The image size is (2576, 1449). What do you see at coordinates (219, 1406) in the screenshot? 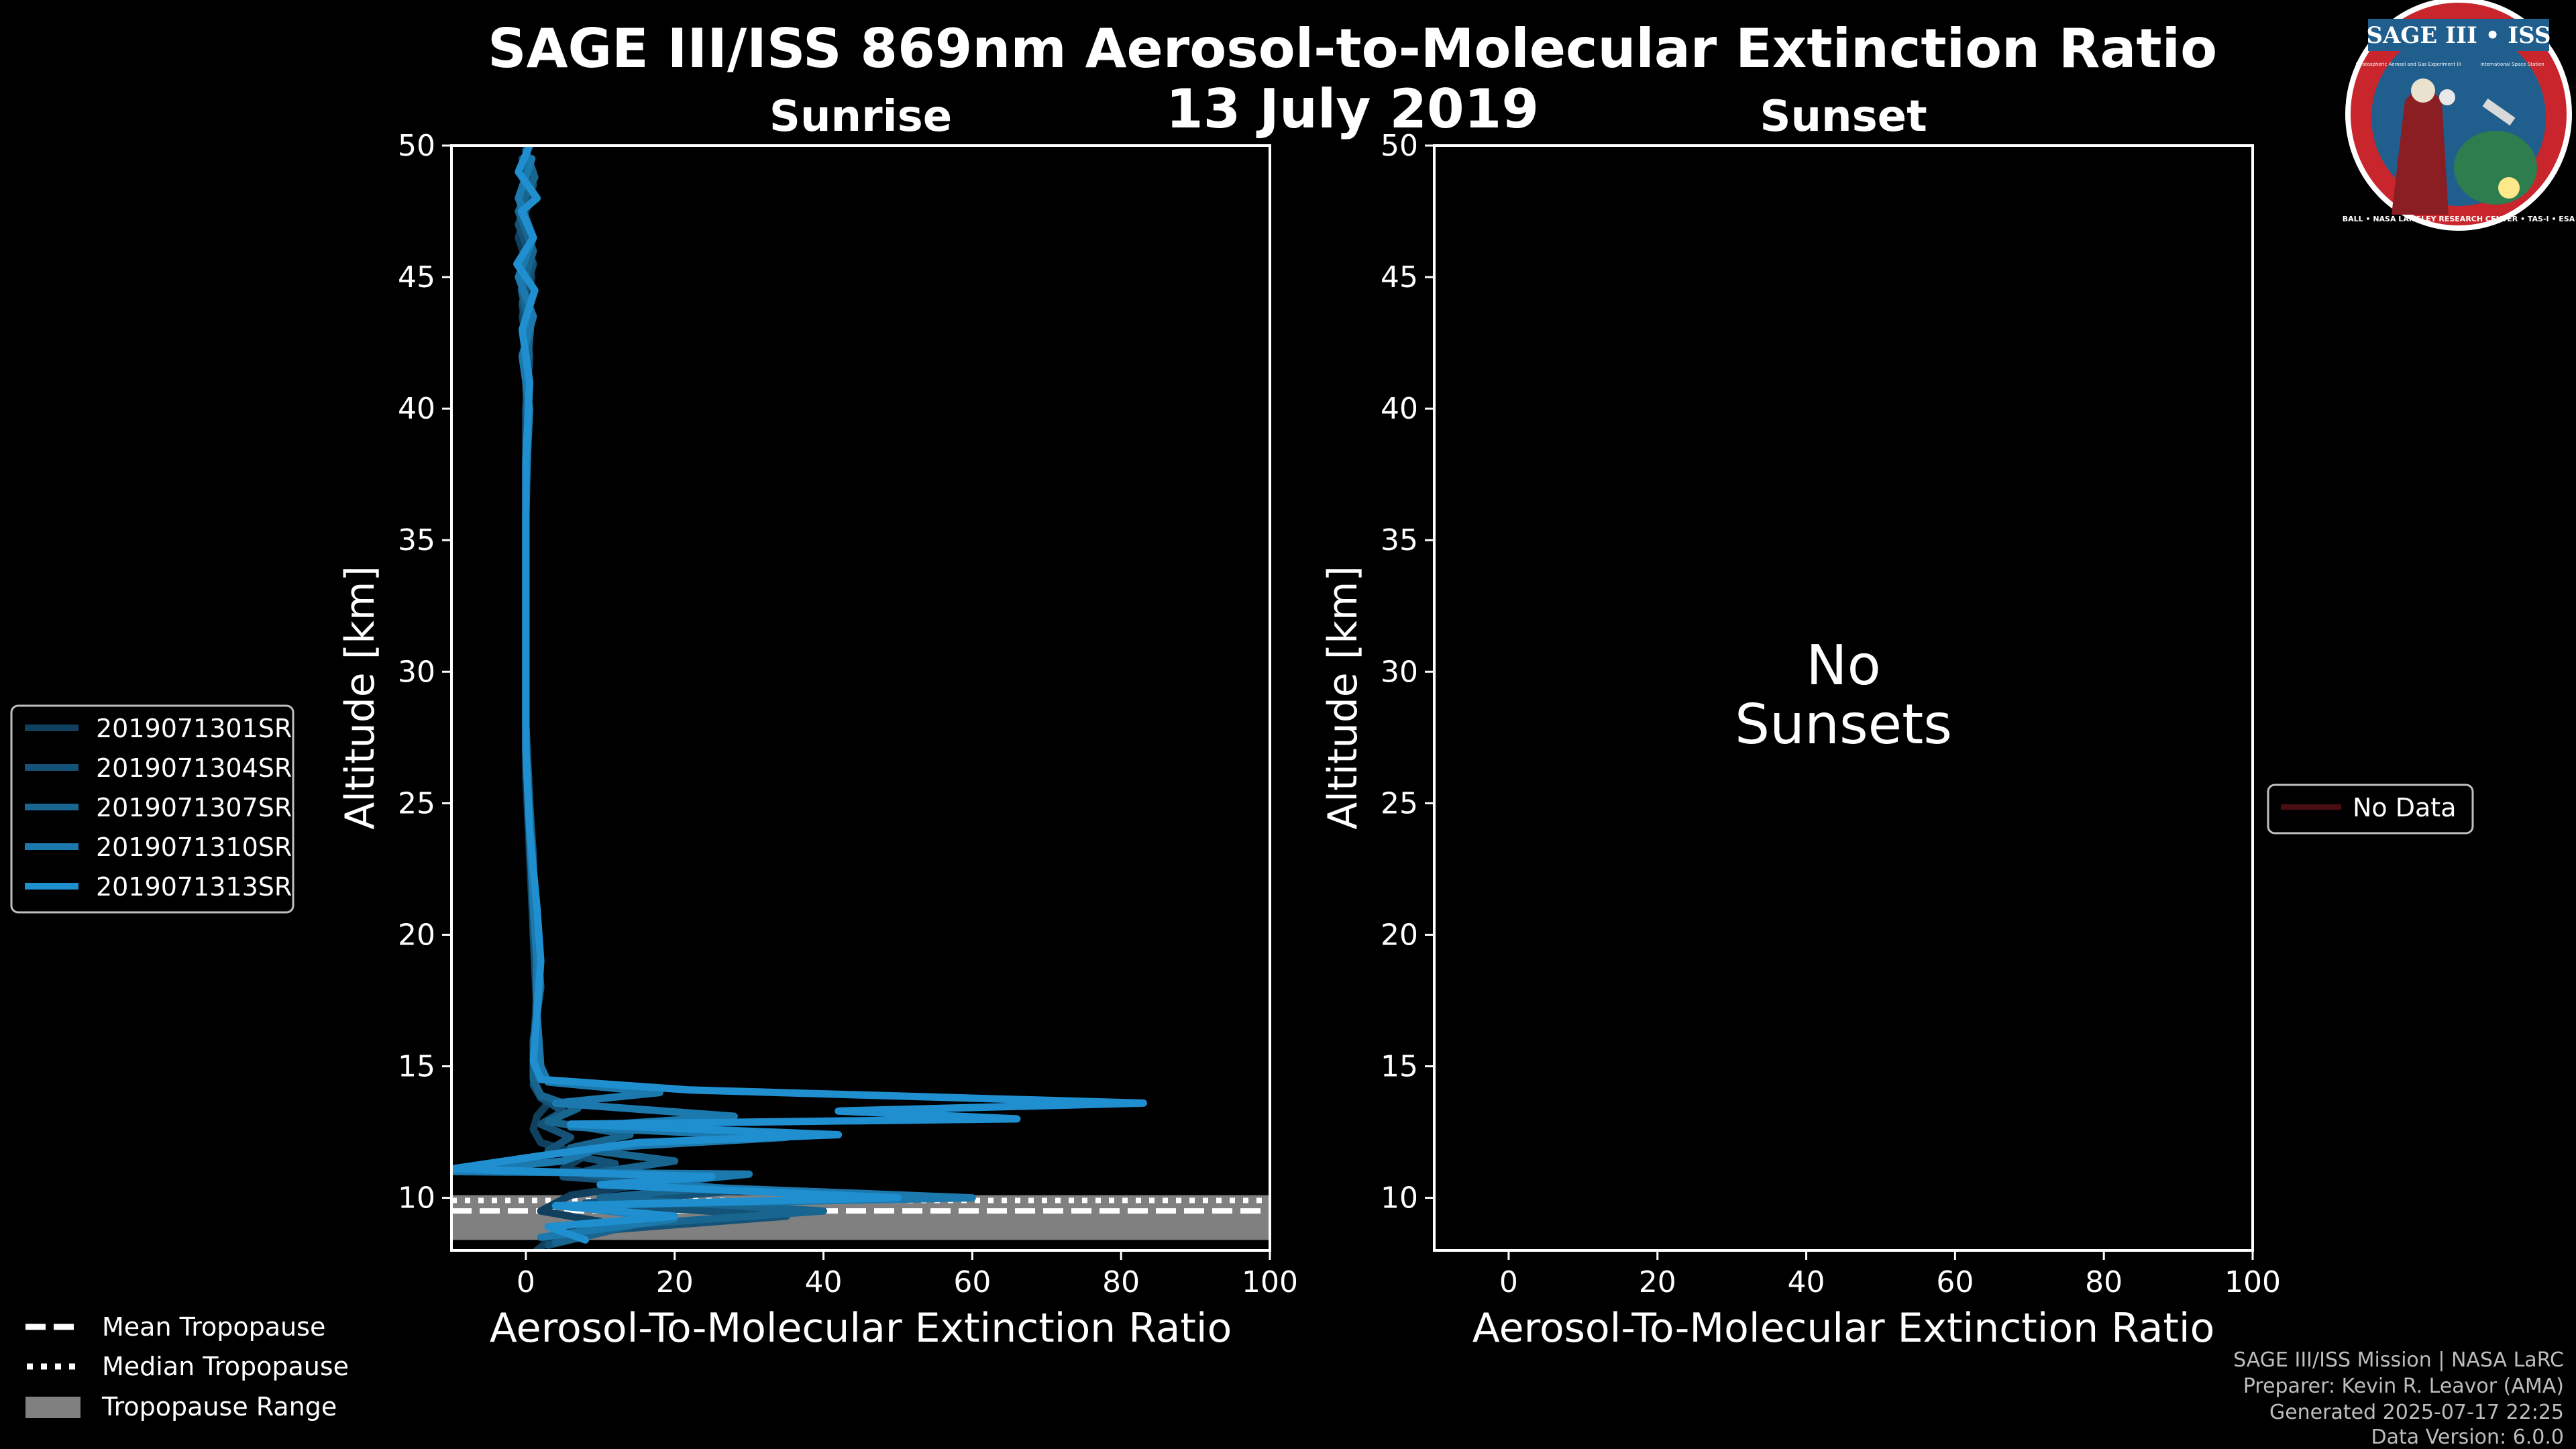
I see `tropopause-range-label: Tropopause Range` at bounding box center [219, 1406].